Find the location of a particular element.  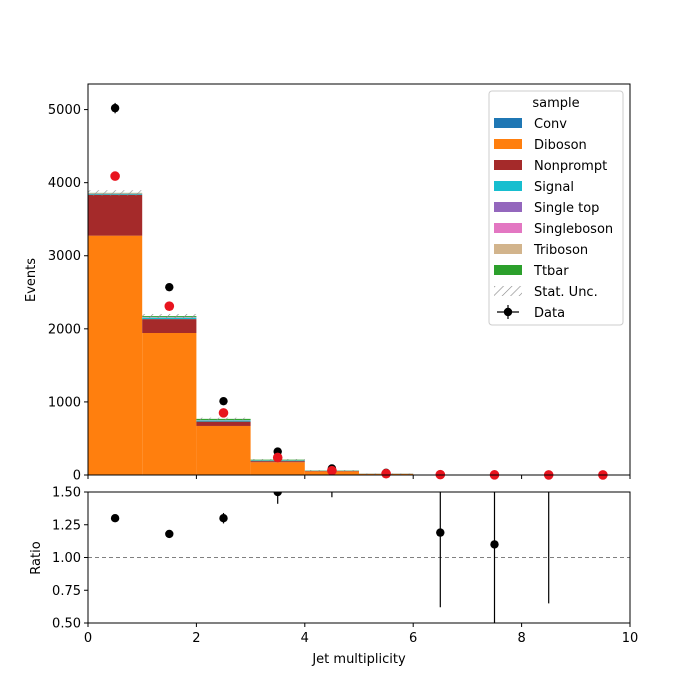

main-y-tick-label: 1000 is located at coordinates (64, 402).